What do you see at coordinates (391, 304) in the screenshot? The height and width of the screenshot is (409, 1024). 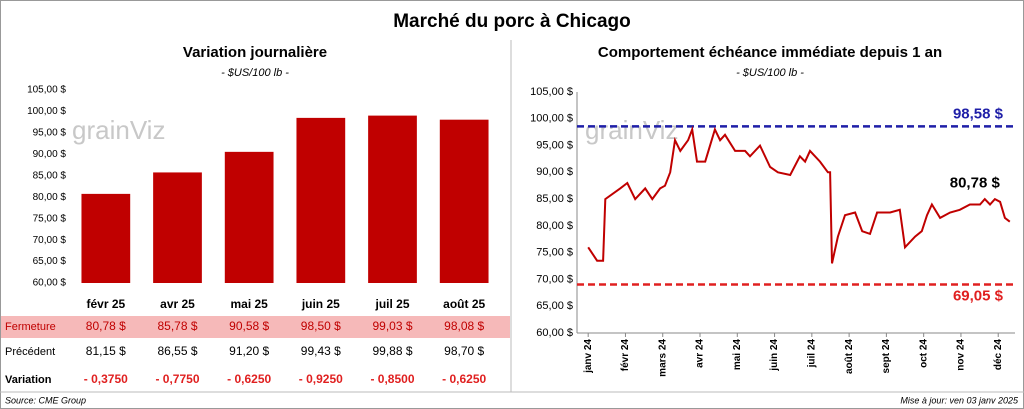 I see `x-tick-label: juil 25` at bounding box center [391, 304].